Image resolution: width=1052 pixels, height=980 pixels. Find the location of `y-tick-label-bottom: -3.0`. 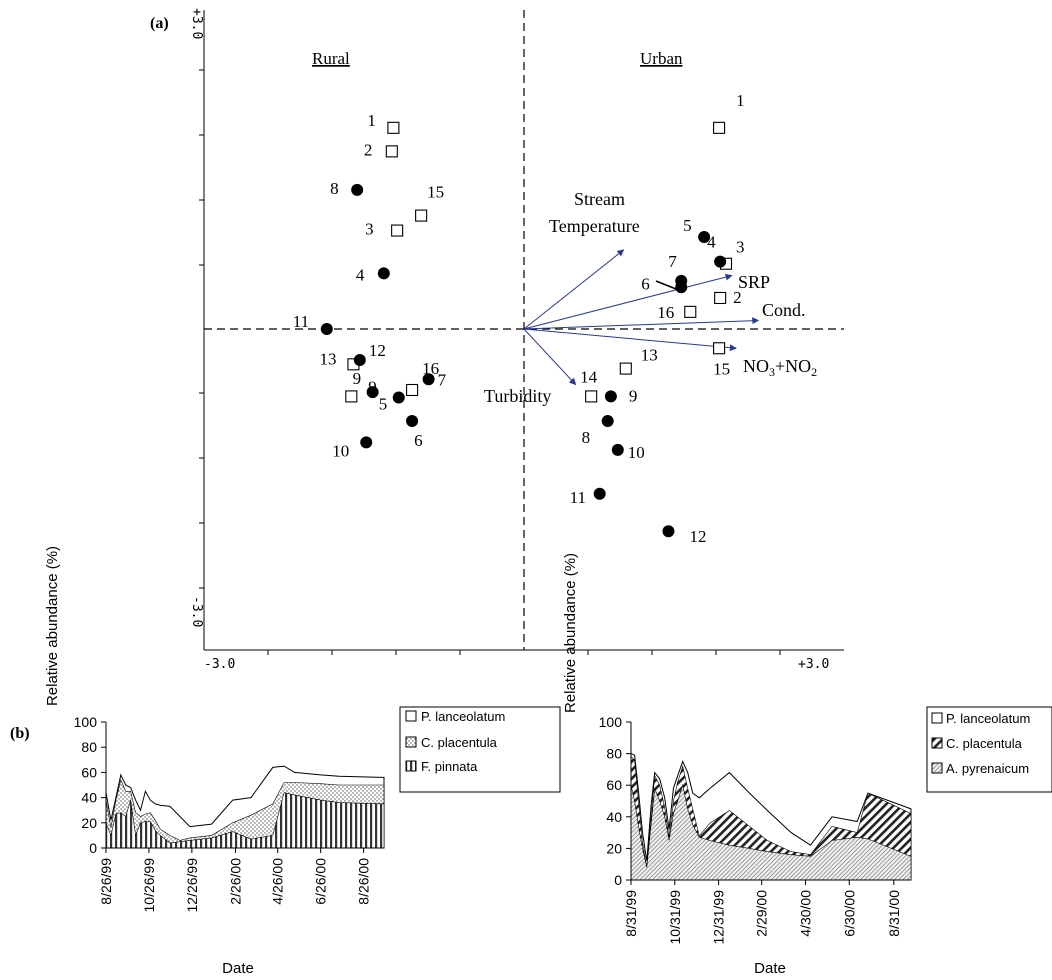

y-tick-label-bottom: -3.0 is located at coordinates (196, 611).